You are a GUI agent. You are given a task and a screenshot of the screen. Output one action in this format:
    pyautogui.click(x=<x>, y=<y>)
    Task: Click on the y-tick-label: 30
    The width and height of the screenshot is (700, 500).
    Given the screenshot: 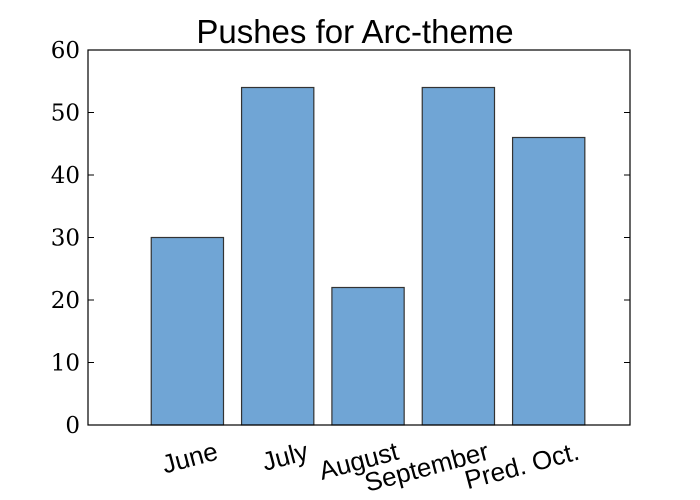 What is the action you would take?
    pyautogui.click(x=65, y=239)
    